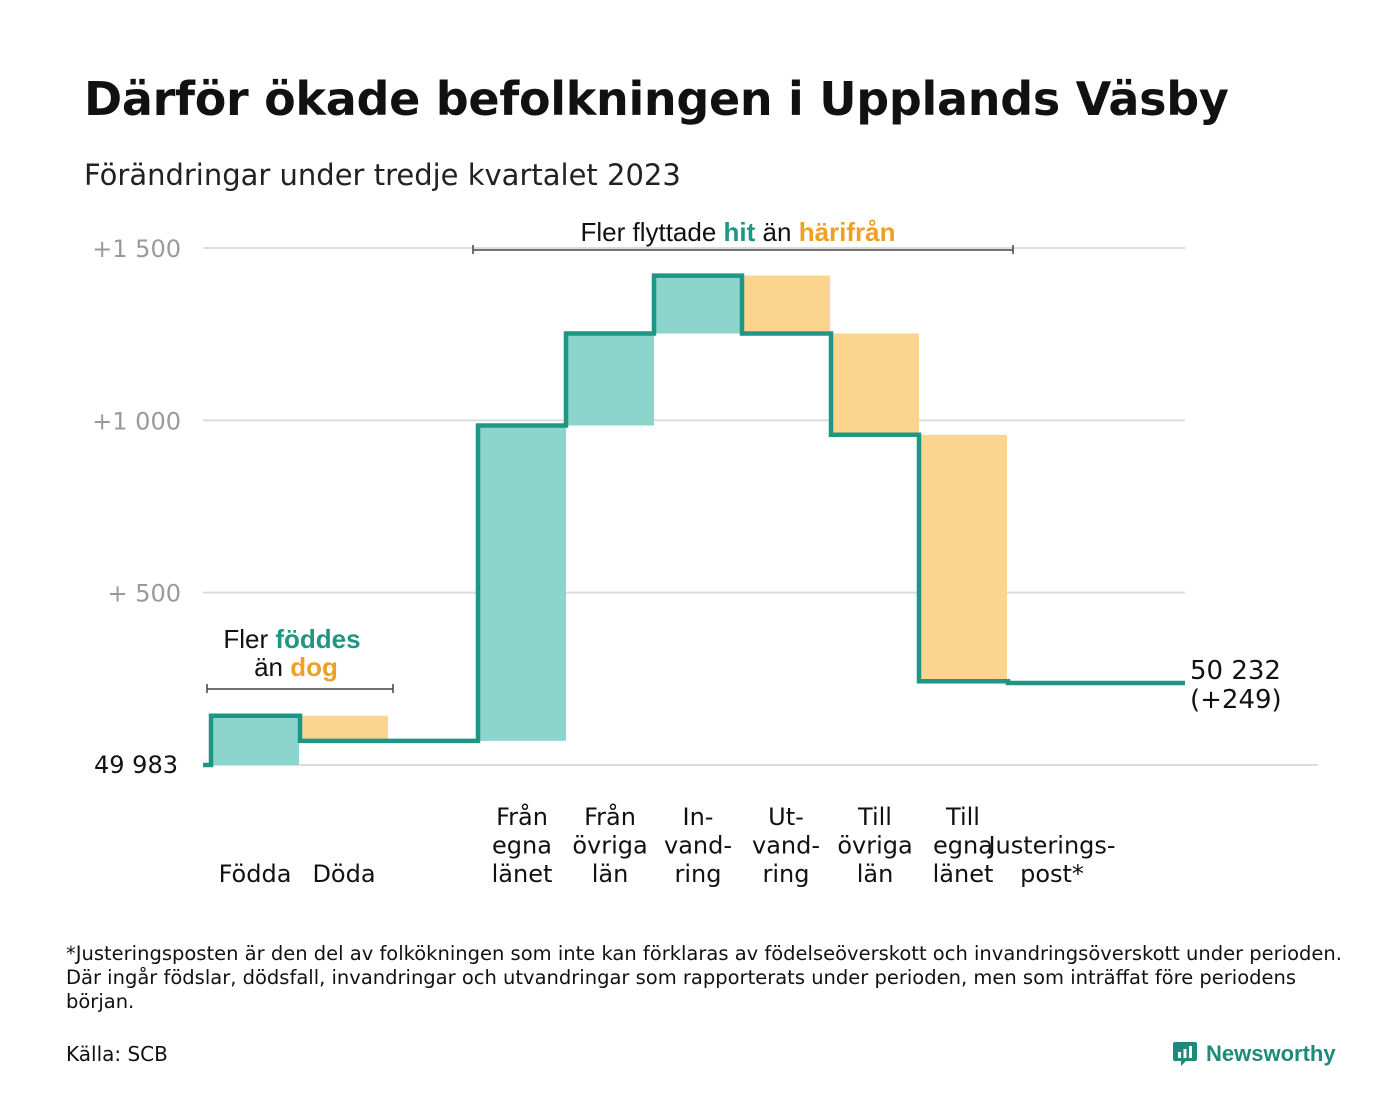 Image resolution: width=1400 pixels, height=1120 pixels. I want to click on moves-bracket, so click(743, 249).